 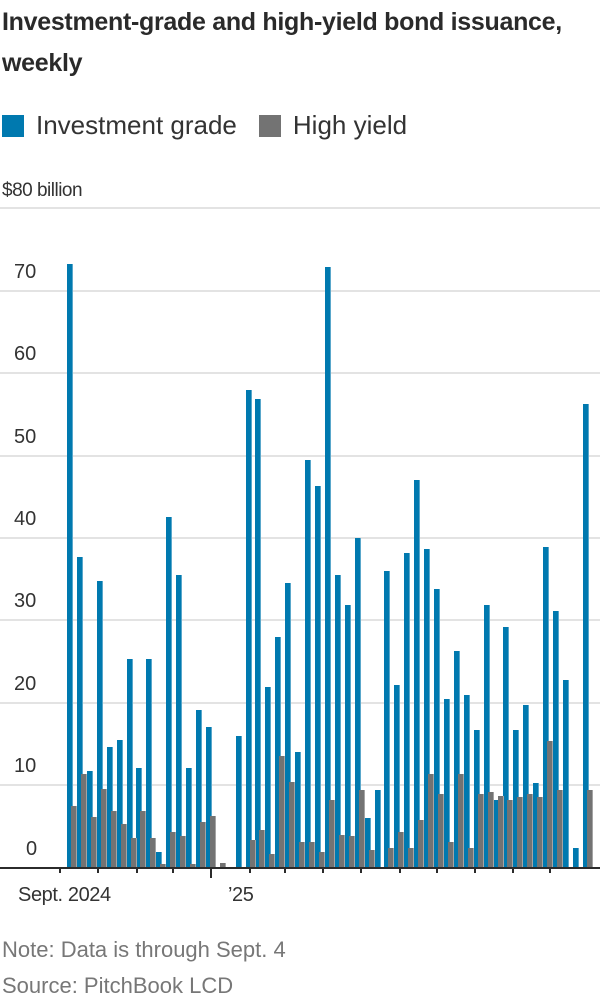 What do you see at coordinates (64, 895) in the screenshot?
I see `x-label-sept-2024: Sept. 2024` at bounding box center [64, 895].